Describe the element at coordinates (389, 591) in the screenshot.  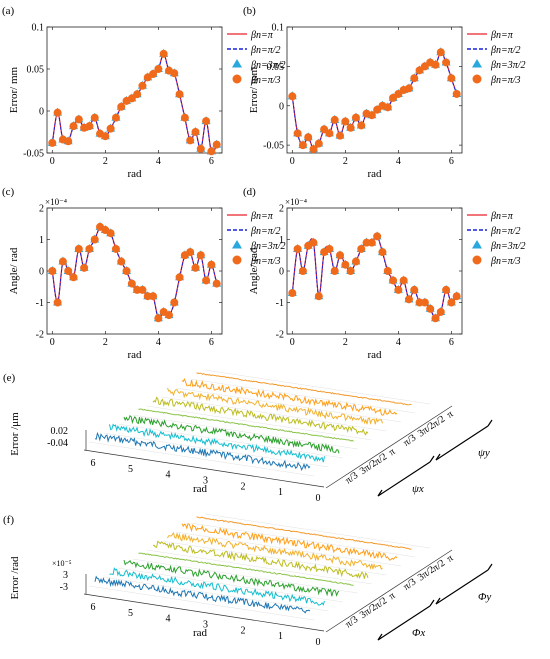
I see `depth-axis-line` at that location.